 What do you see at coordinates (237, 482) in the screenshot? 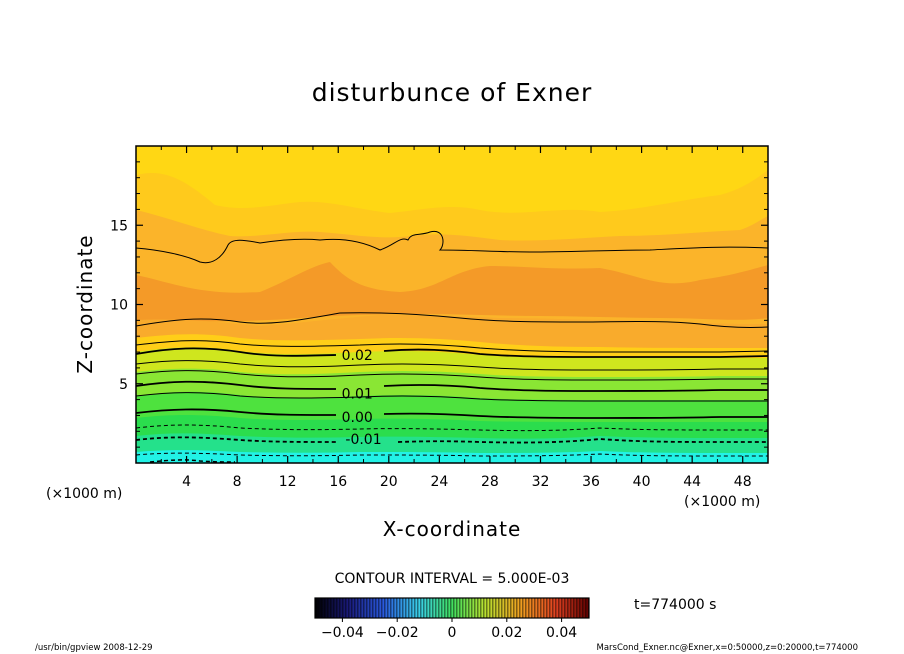
I see `x-tick-label: 8` at bounding box center [237, 482].